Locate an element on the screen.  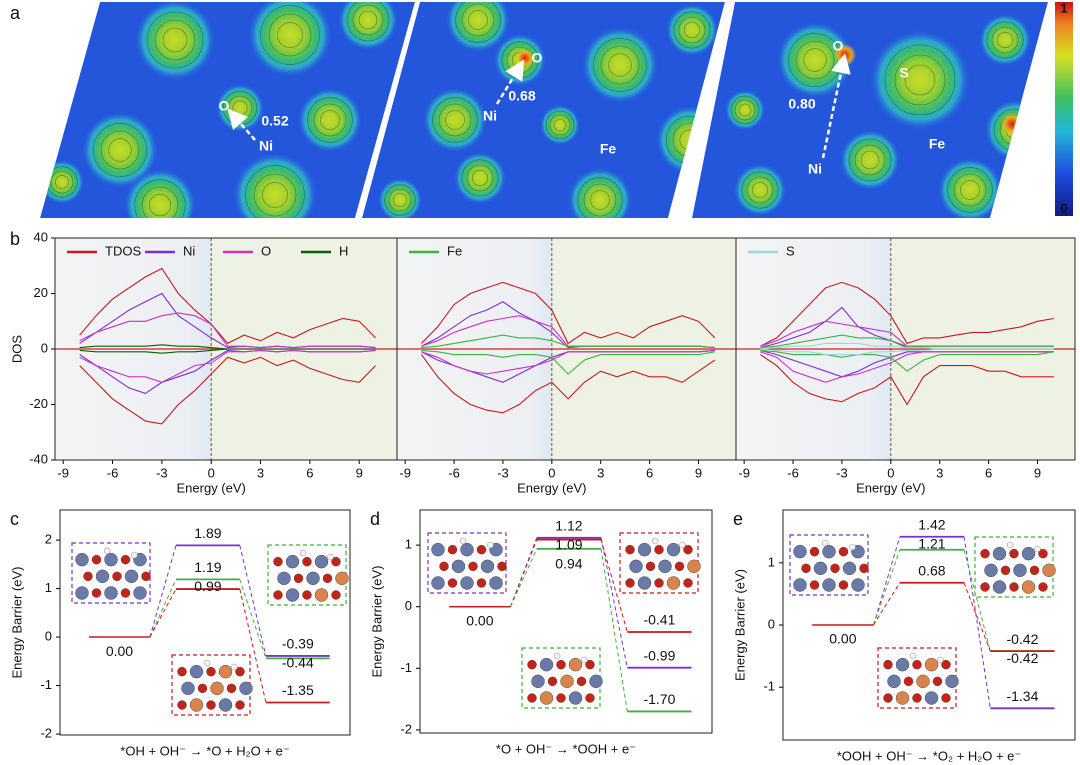
level-label: 0.68 is located at coordinates (931, 570).